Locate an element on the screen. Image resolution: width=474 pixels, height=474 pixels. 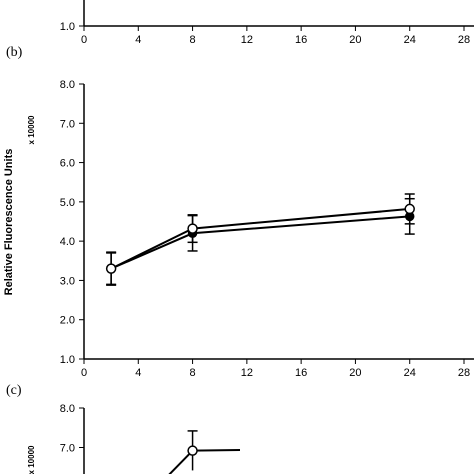
b-x-tick-label: 20 is located at coordinates (355, 373).